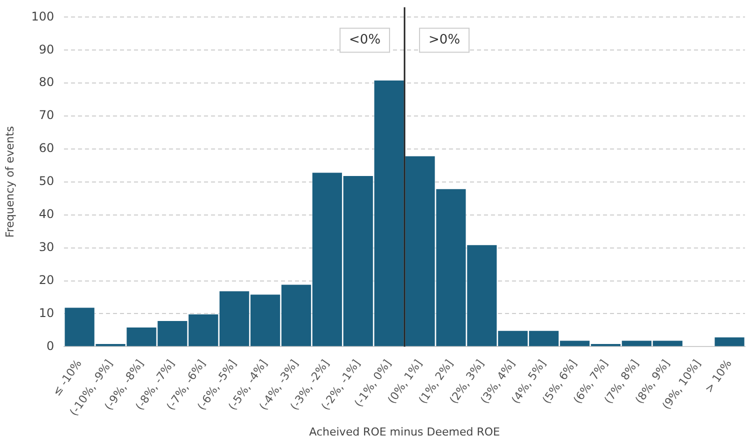  Describe the element at coordinates (46, 247) in the screenshot. I see `y-tick-label: 30` at that location.